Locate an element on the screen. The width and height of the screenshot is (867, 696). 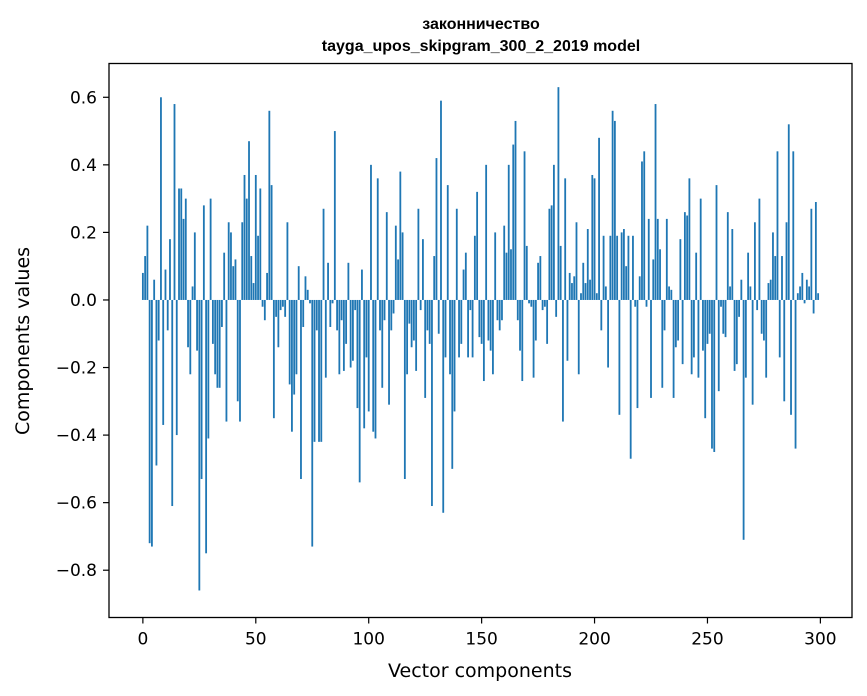
x-axis-ticks: 0 50 100 150 200 250 300 is located at coordinates (487, 633).